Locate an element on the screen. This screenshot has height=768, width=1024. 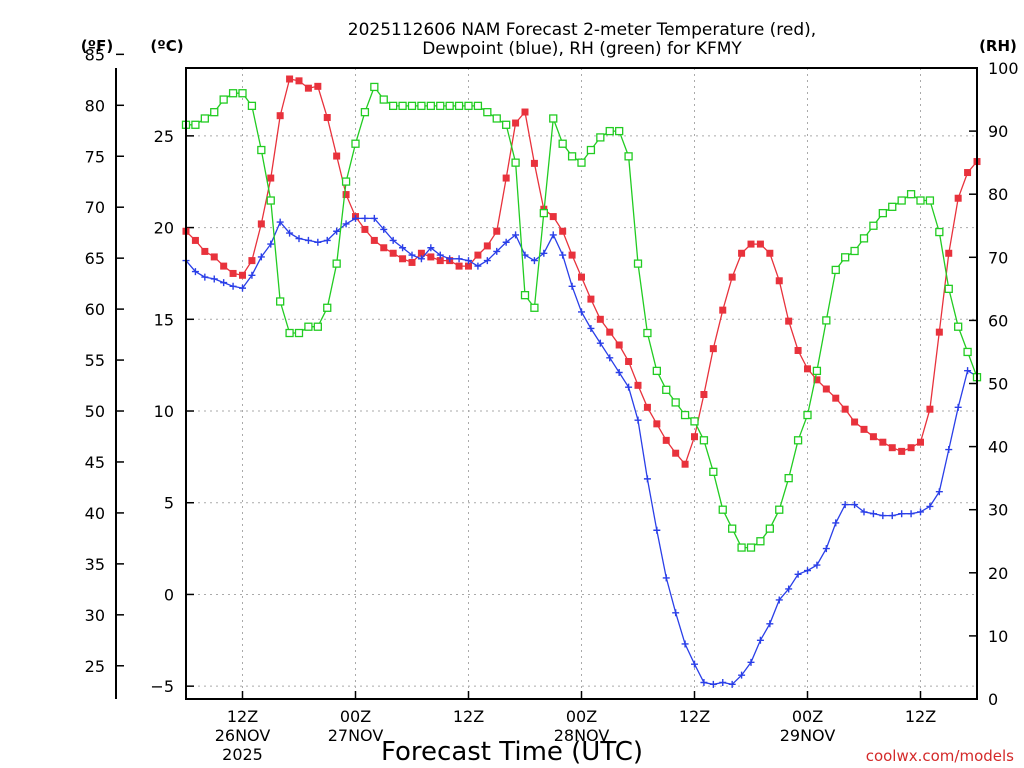
fahrenheit-tick-label: 70 is located at coordinates (95, 207).